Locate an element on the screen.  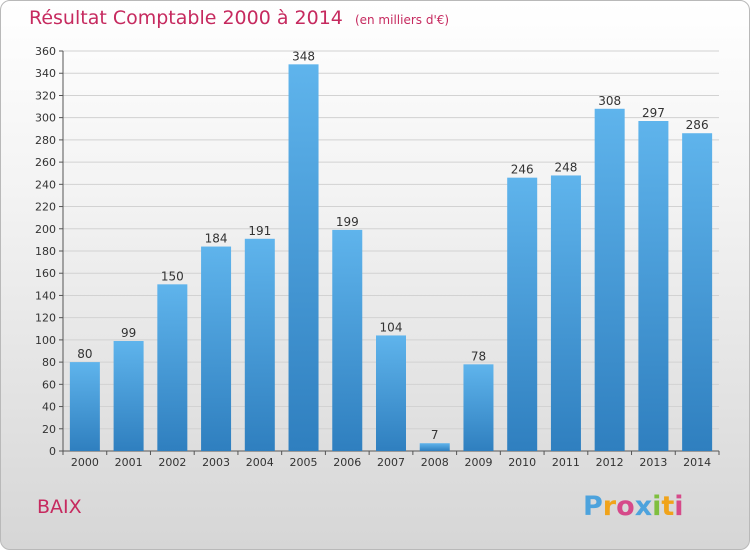
x-tick-label: 2012 is located at coordinates (610, 462).